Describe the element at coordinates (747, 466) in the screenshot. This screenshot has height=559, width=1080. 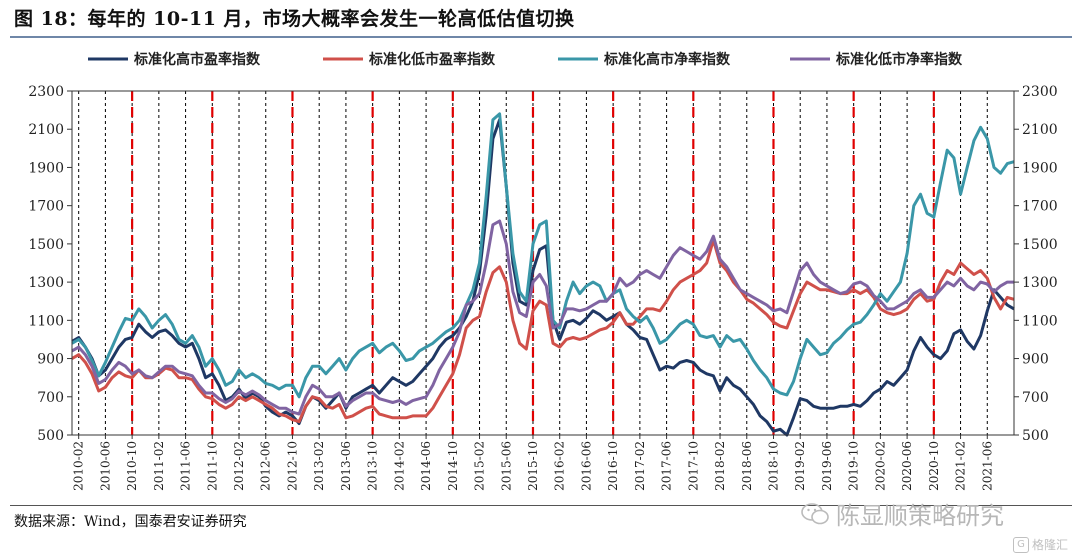
I see `x-tick-label: 2018-06` at that location.